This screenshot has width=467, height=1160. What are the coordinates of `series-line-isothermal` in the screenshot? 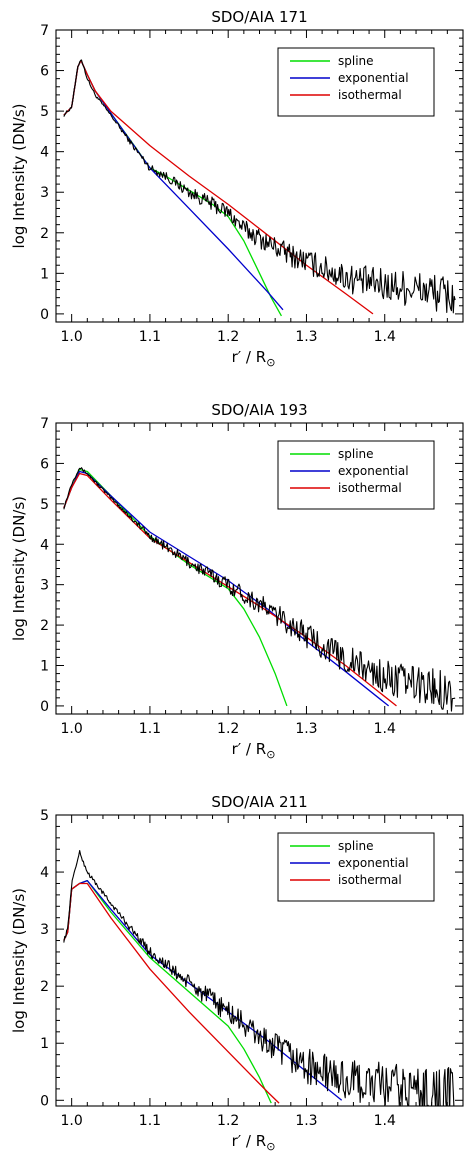 It's located at (171, 993).